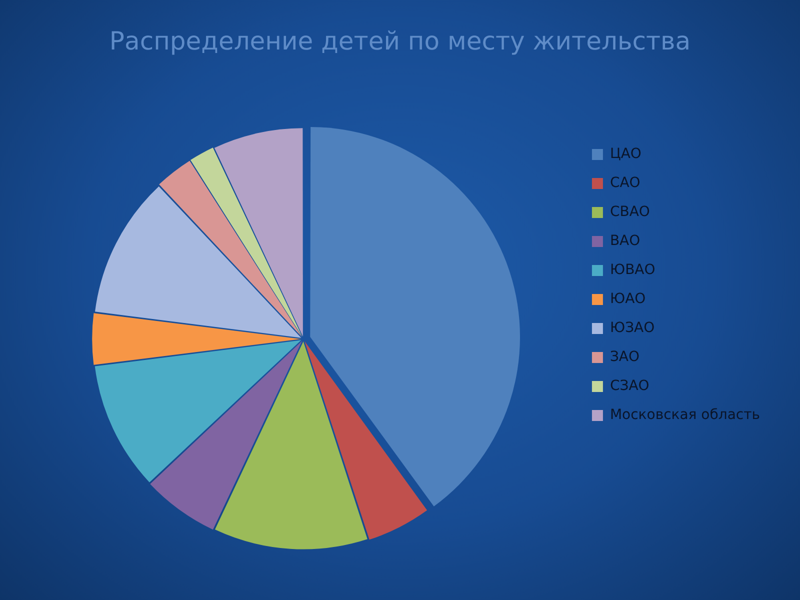  Describe the element at coordinates (625, 241) in the screenshot. I see `legend-label: ВАО` at that location.